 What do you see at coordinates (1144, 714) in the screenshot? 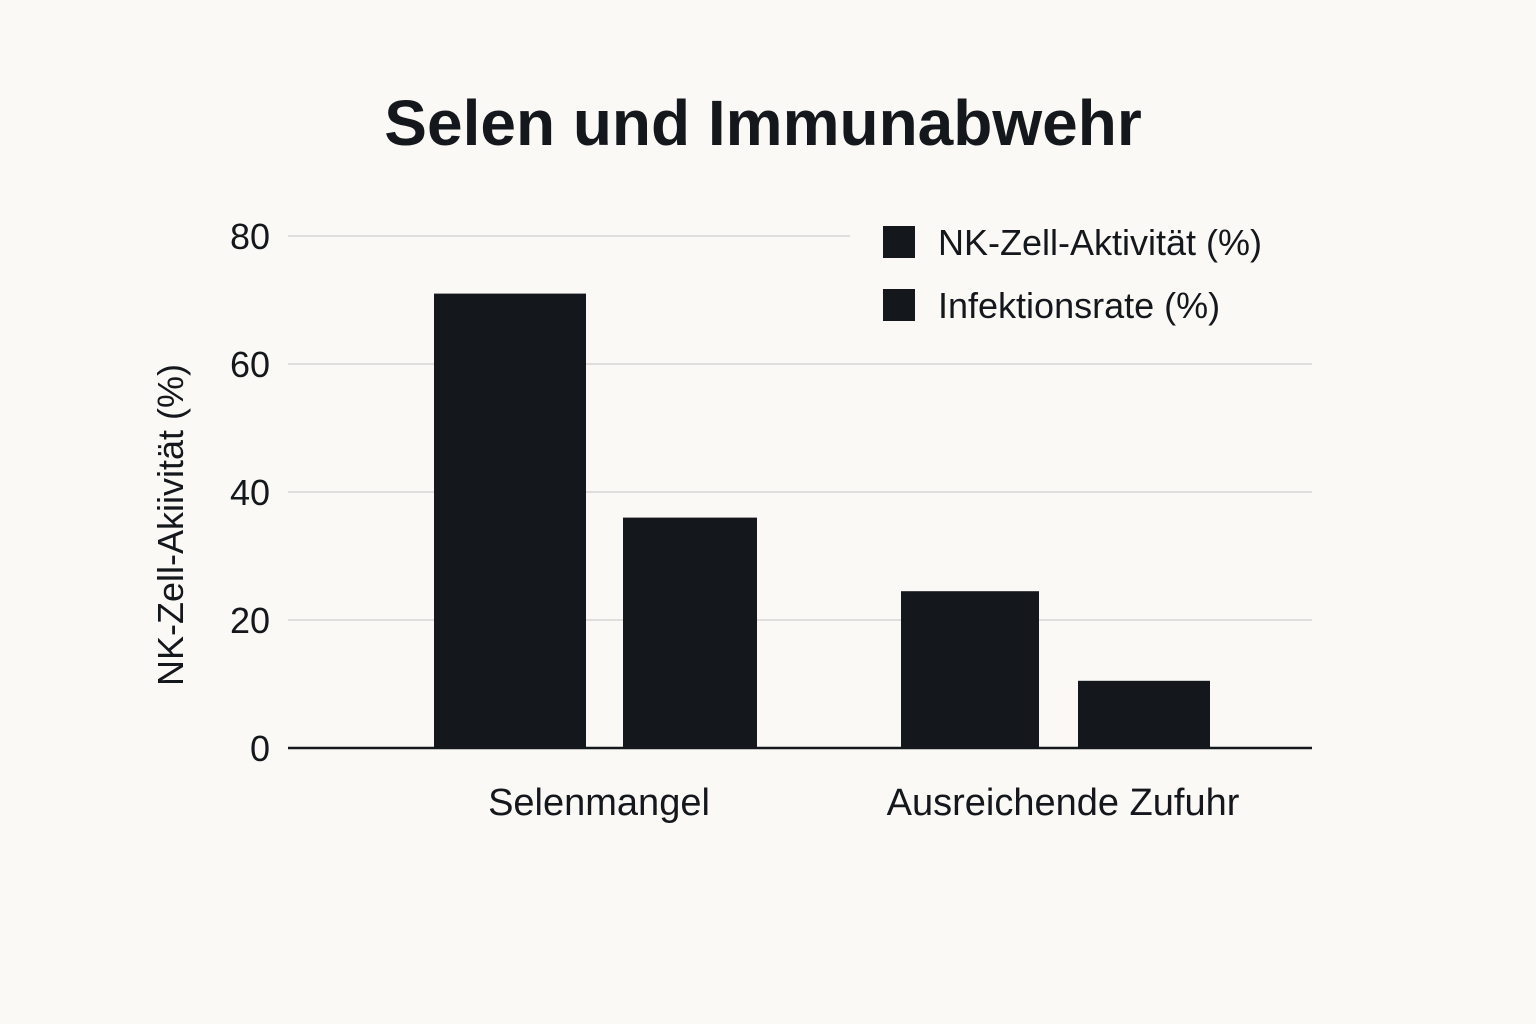
I see `bar-infektionsrate-ausreichende-zufuhr` at bounding box center [1144, 714].